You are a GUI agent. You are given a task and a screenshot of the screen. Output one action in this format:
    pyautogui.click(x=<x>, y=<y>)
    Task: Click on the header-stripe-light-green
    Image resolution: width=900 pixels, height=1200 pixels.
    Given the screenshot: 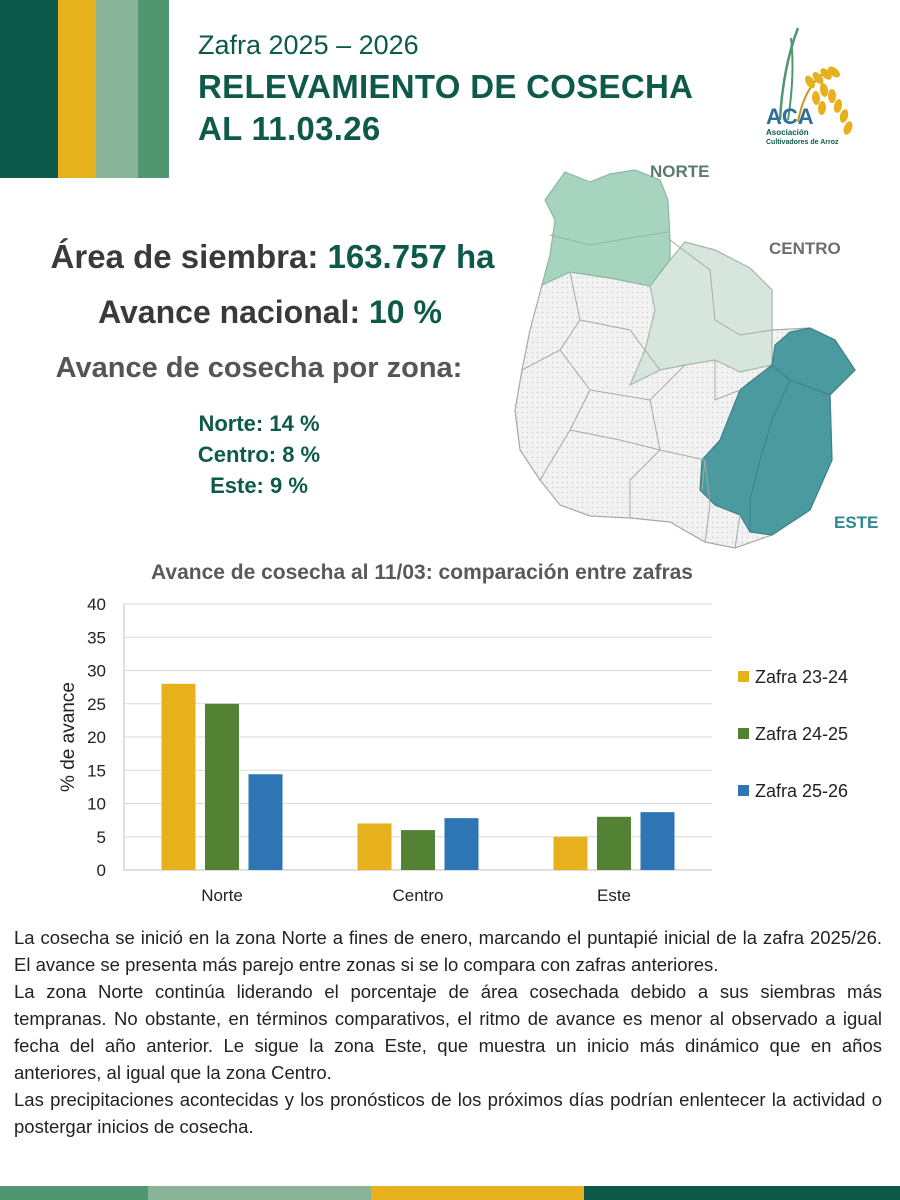 What is the action you would take?
    pyautogui.click(x=117, y=89)
    